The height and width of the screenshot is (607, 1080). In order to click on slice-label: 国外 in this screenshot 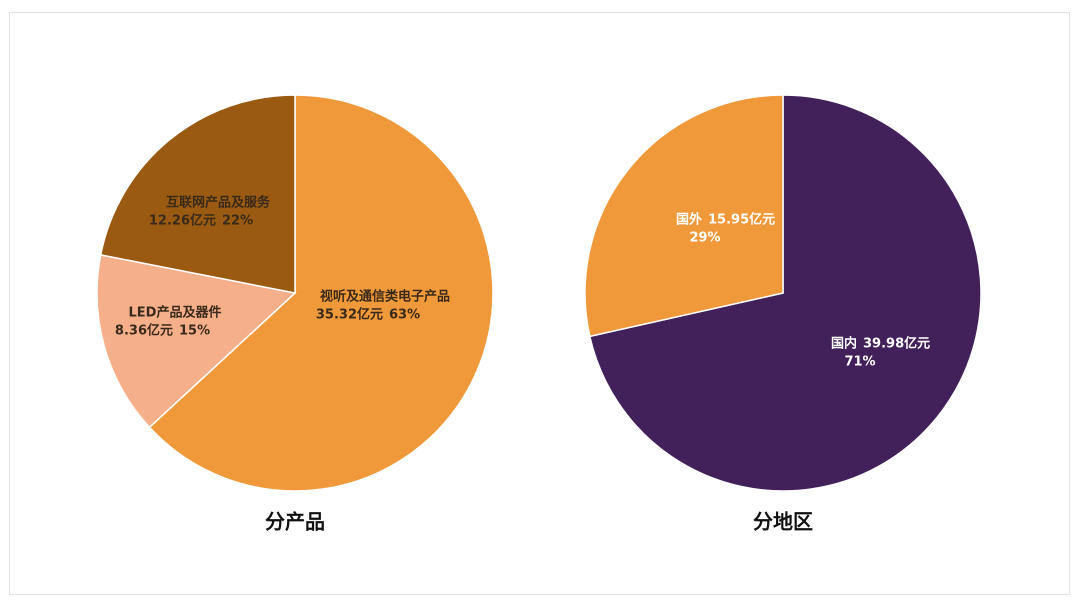, I will do `click(689, 220)`.